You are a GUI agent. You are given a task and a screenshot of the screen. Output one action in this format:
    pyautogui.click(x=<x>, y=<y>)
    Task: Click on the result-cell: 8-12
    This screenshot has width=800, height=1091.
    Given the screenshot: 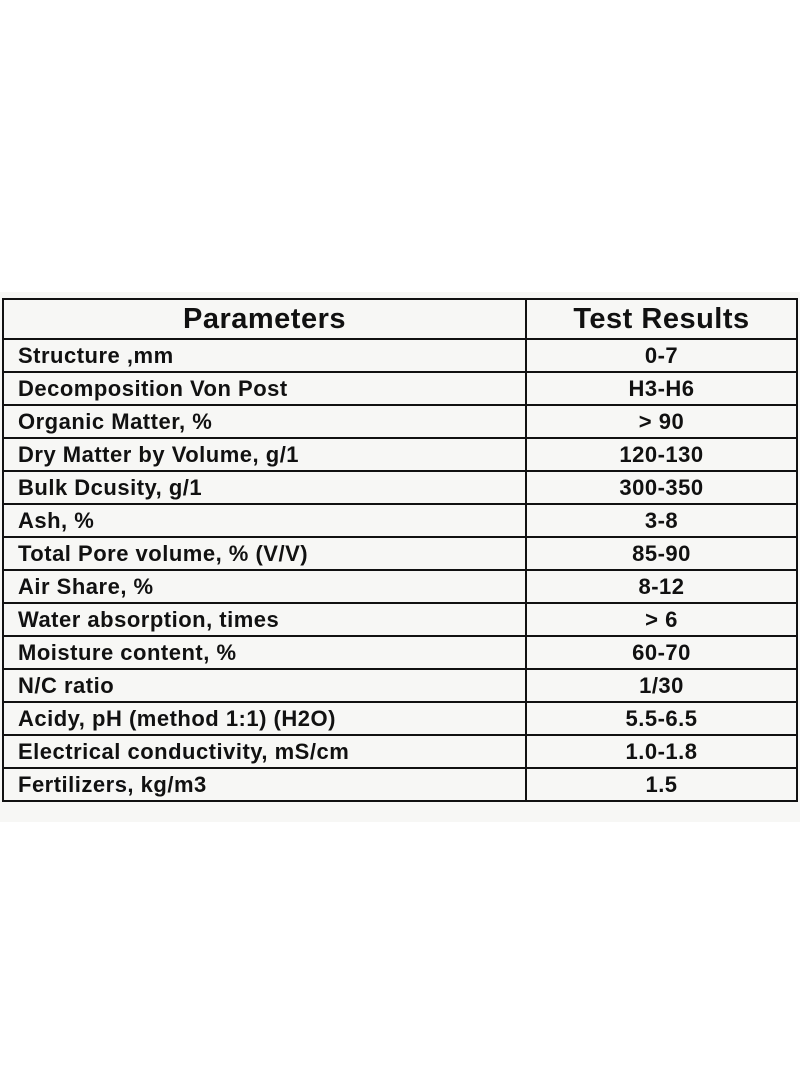 What is the action you would take?
    pyautogui.click(x=661, y=586)
    